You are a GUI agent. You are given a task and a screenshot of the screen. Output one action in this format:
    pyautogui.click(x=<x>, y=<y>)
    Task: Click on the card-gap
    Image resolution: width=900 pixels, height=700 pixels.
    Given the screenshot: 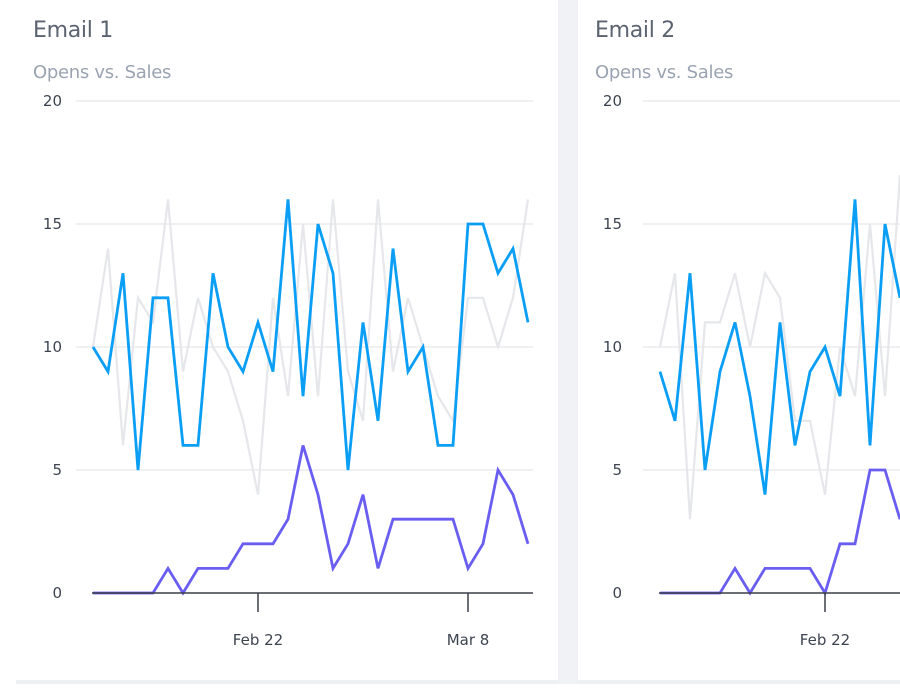 What is the action you would take?
    pyautogui.click(x=568, y=342)
    